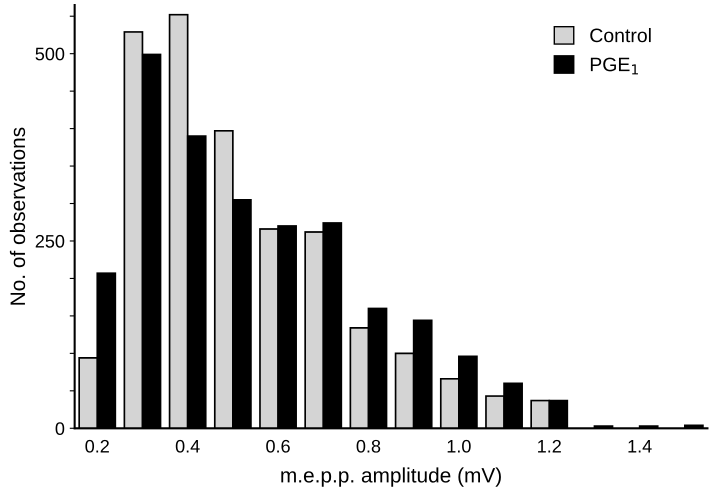  Describe the element at coordinates (50, 241) in the screenshot. I see `y-tick-label: 250` at that location.